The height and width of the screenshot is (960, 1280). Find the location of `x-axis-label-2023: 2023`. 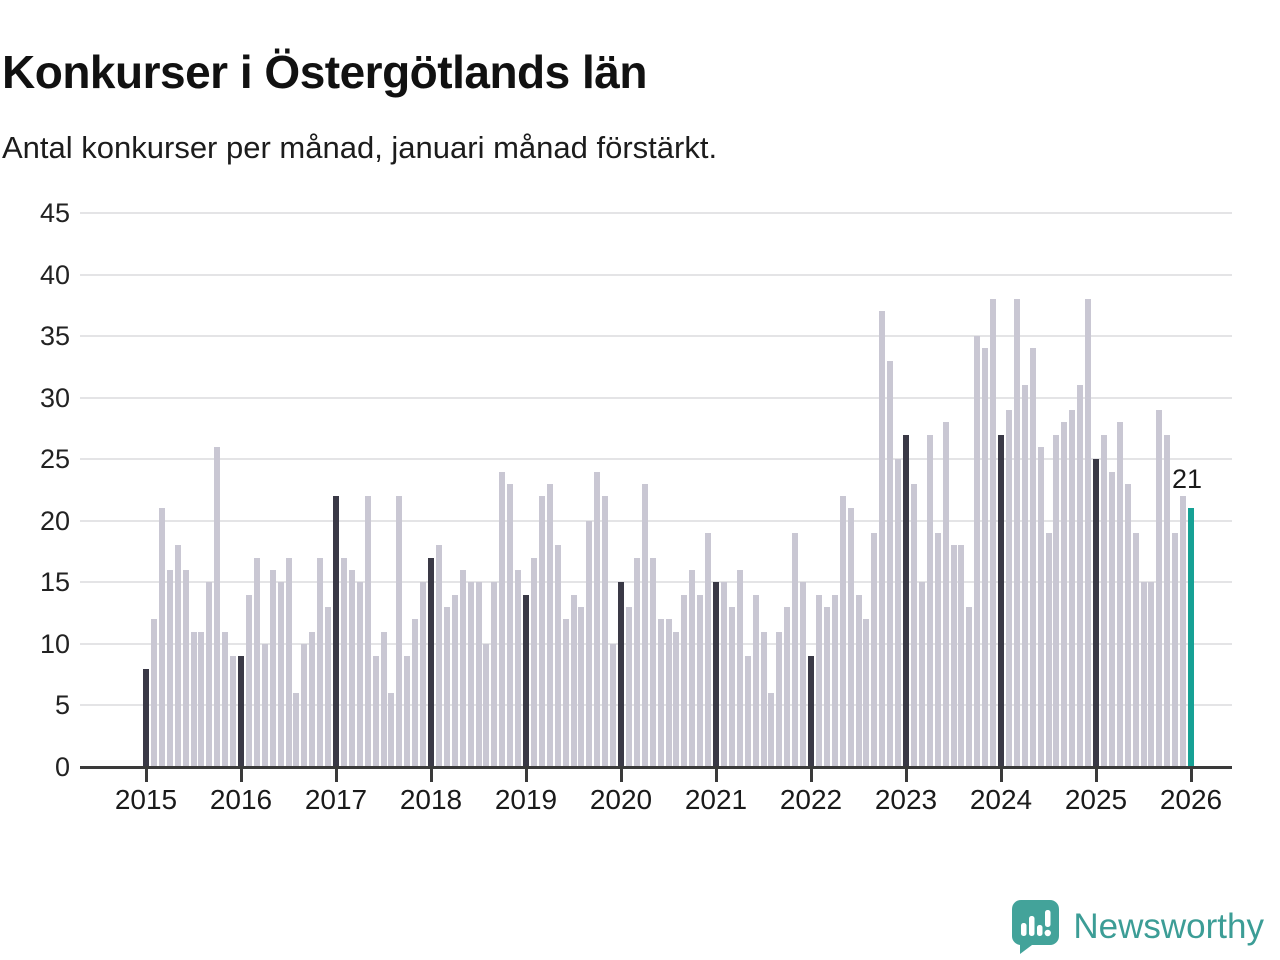

x-axis-label-2023: 2023 is located at coordinates (906, 799).